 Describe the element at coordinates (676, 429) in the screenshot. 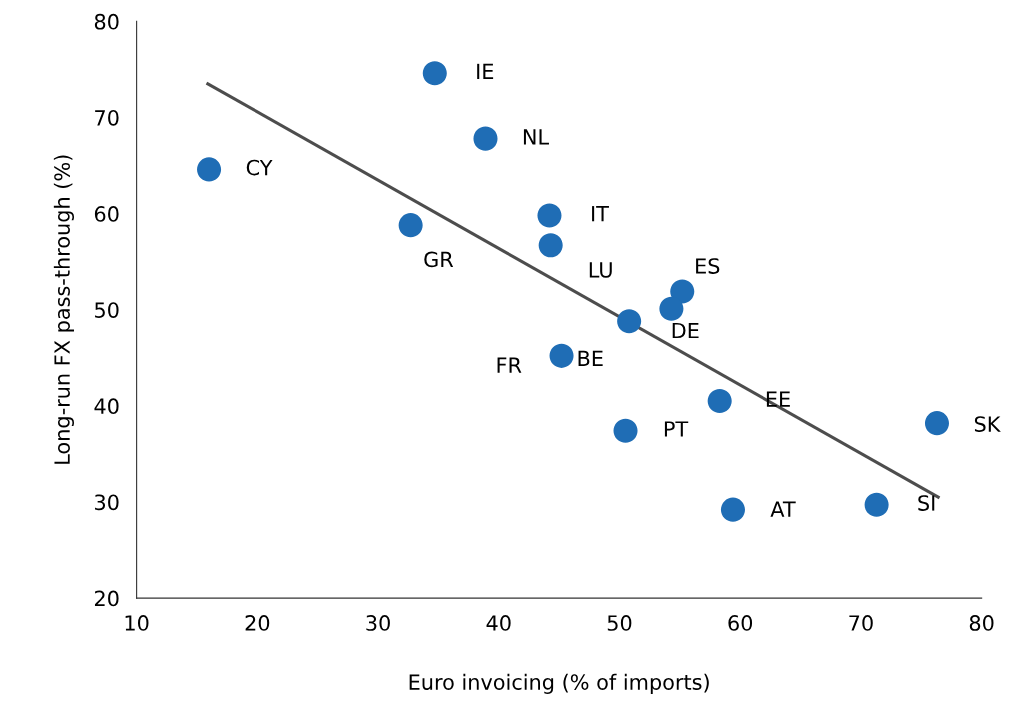

I see `annotation: PT` at that location.